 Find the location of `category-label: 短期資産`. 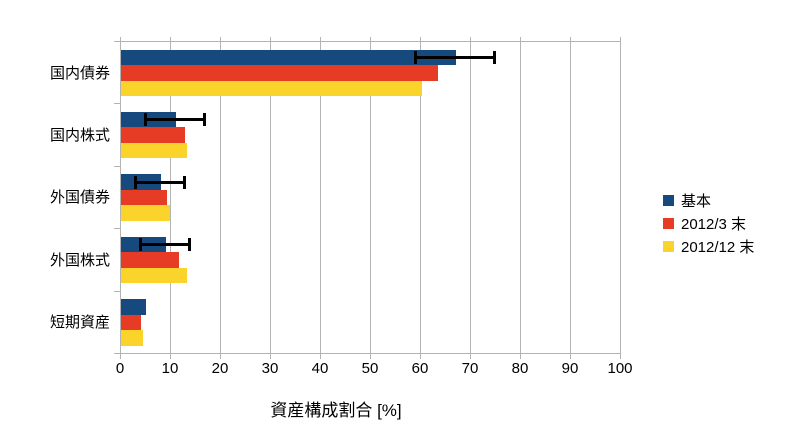

category-label: 短期資産 is located at coordinates (79, 323).